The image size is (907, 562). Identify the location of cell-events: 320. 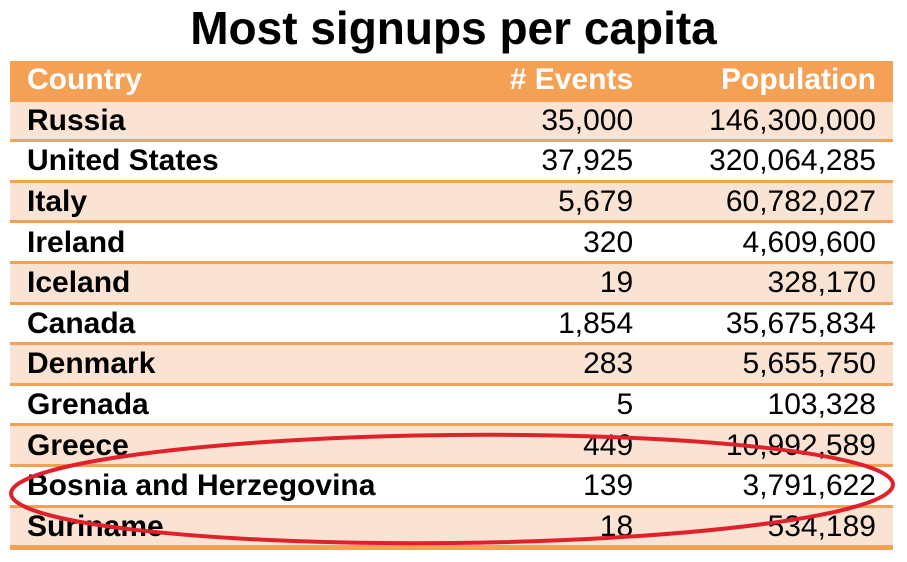
(528, 242).